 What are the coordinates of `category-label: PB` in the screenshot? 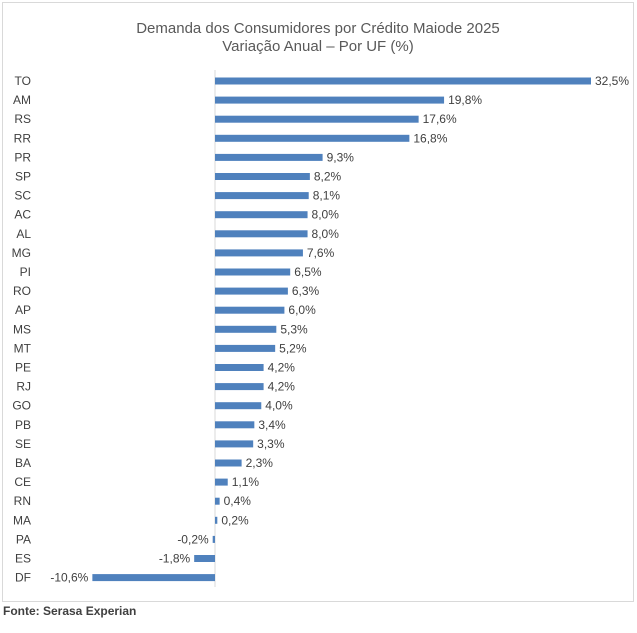 It's located at (23, 425).